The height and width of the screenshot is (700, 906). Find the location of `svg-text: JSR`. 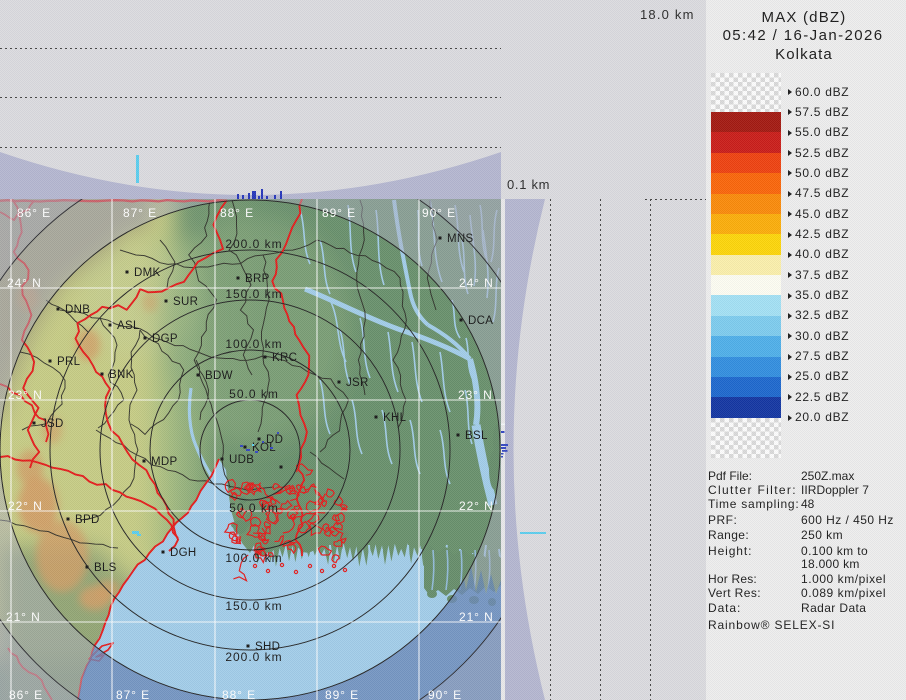

svg-text: JSR is located at coordinates (357, 383).